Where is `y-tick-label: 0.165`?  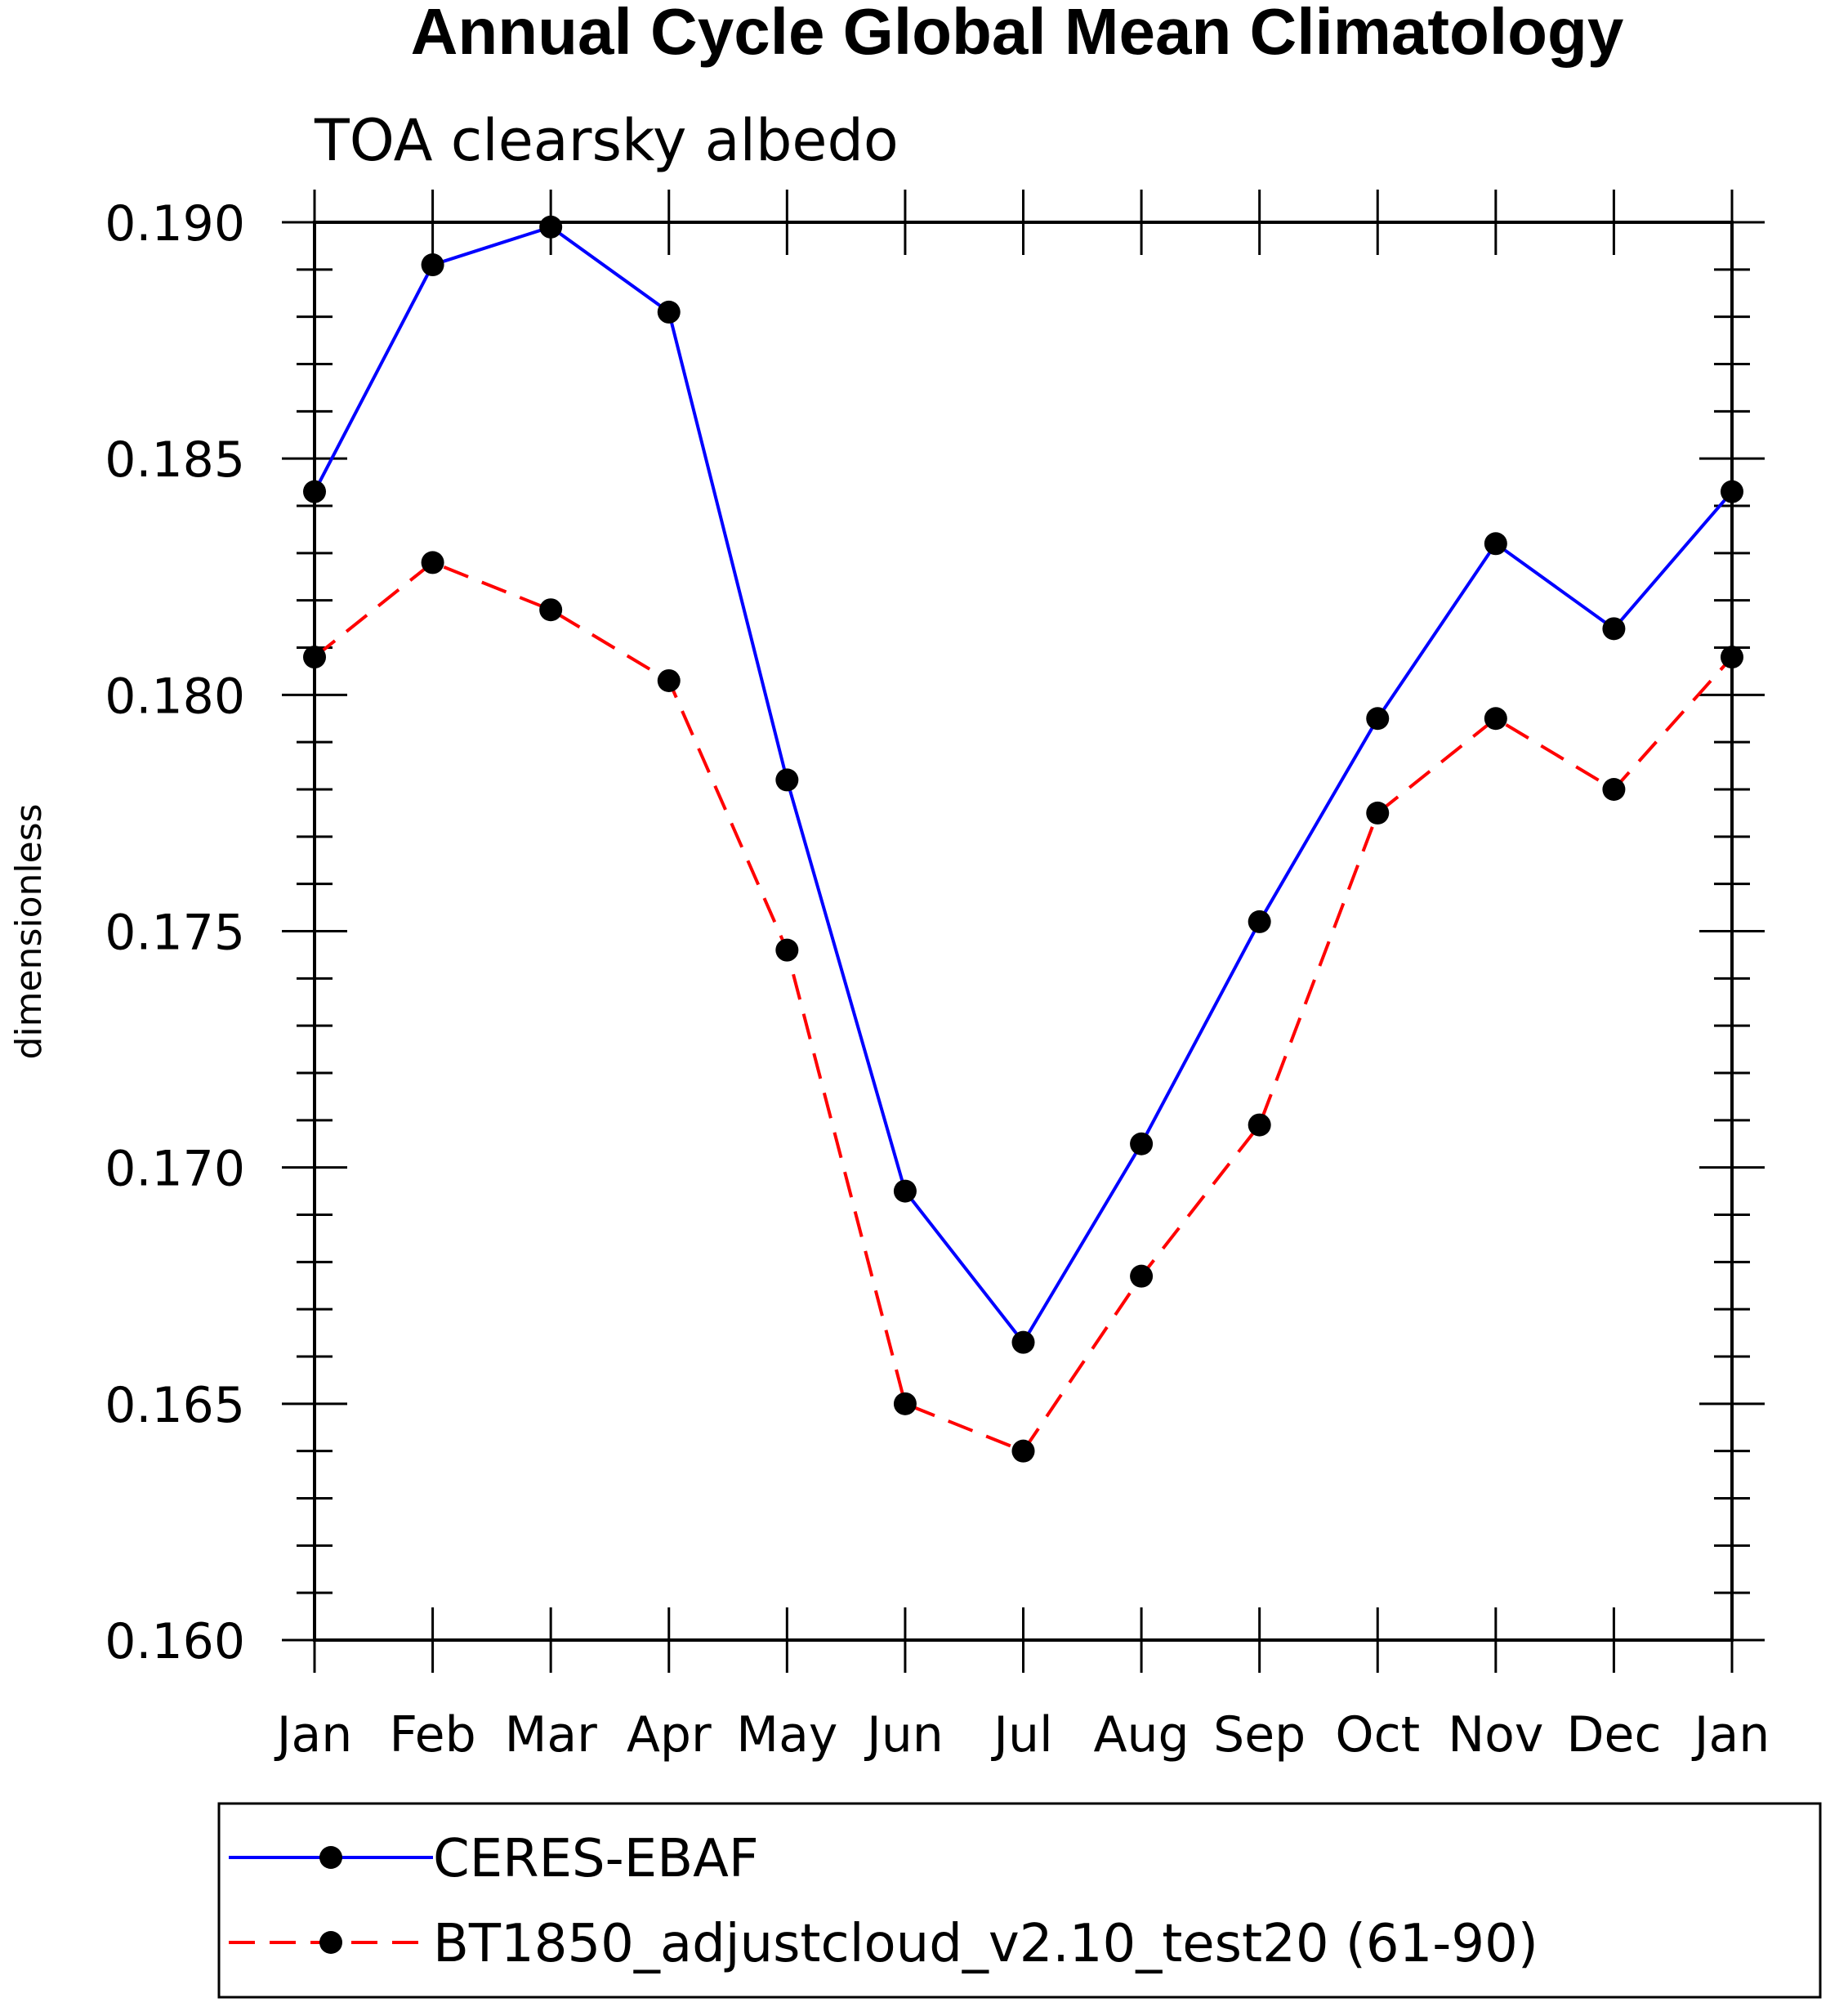 y-tick-label: 0.165 is located at coordinates (175, 1405).